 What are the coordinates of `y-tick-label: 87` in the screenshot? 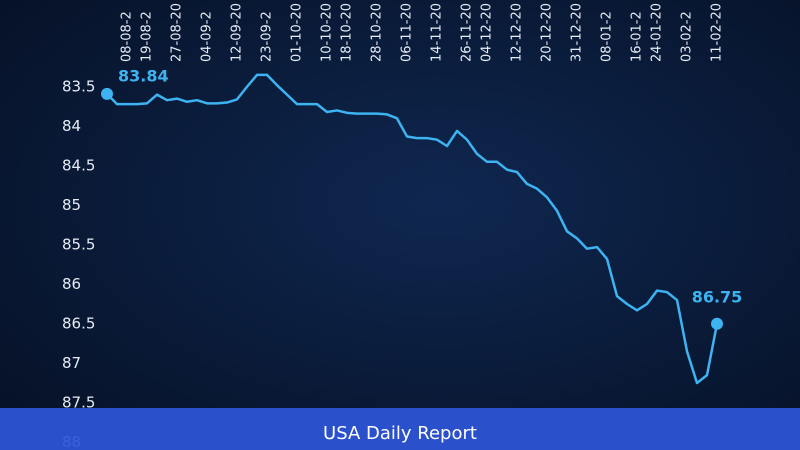 It's located at (71, 363).